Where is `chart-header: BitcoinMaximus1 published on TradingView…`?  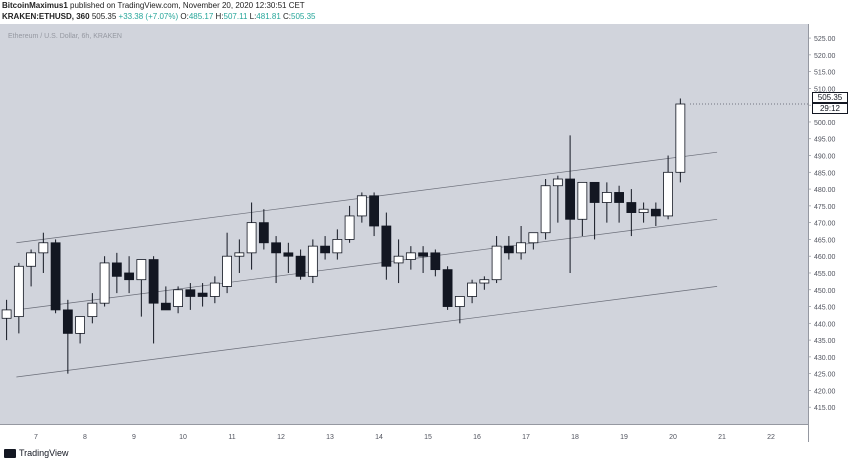
chart-header: BitcoinMaximus1 published on TradingView… is located at coordinates (425, 12).